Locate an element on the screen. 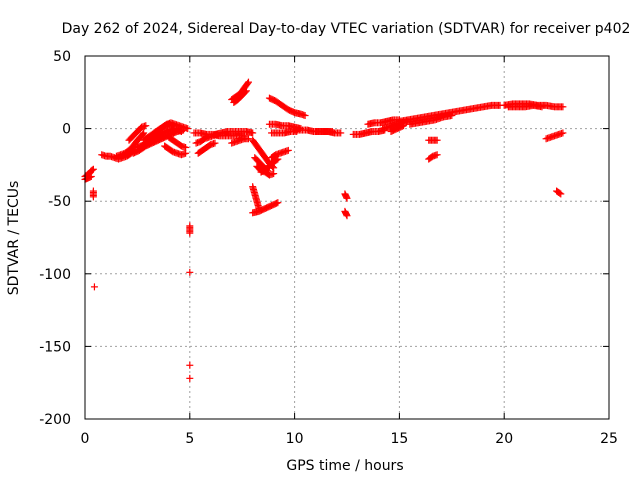 This screenshot has height=480, width=640. y-tick-label: -50 is located at coordinates (59, 202).